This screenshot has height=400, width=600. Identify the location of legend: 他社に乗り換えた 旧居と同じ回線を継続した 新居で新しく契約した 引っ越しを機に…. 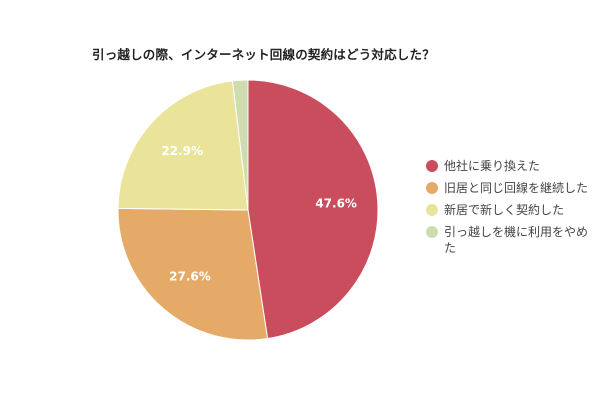
(513, 210).